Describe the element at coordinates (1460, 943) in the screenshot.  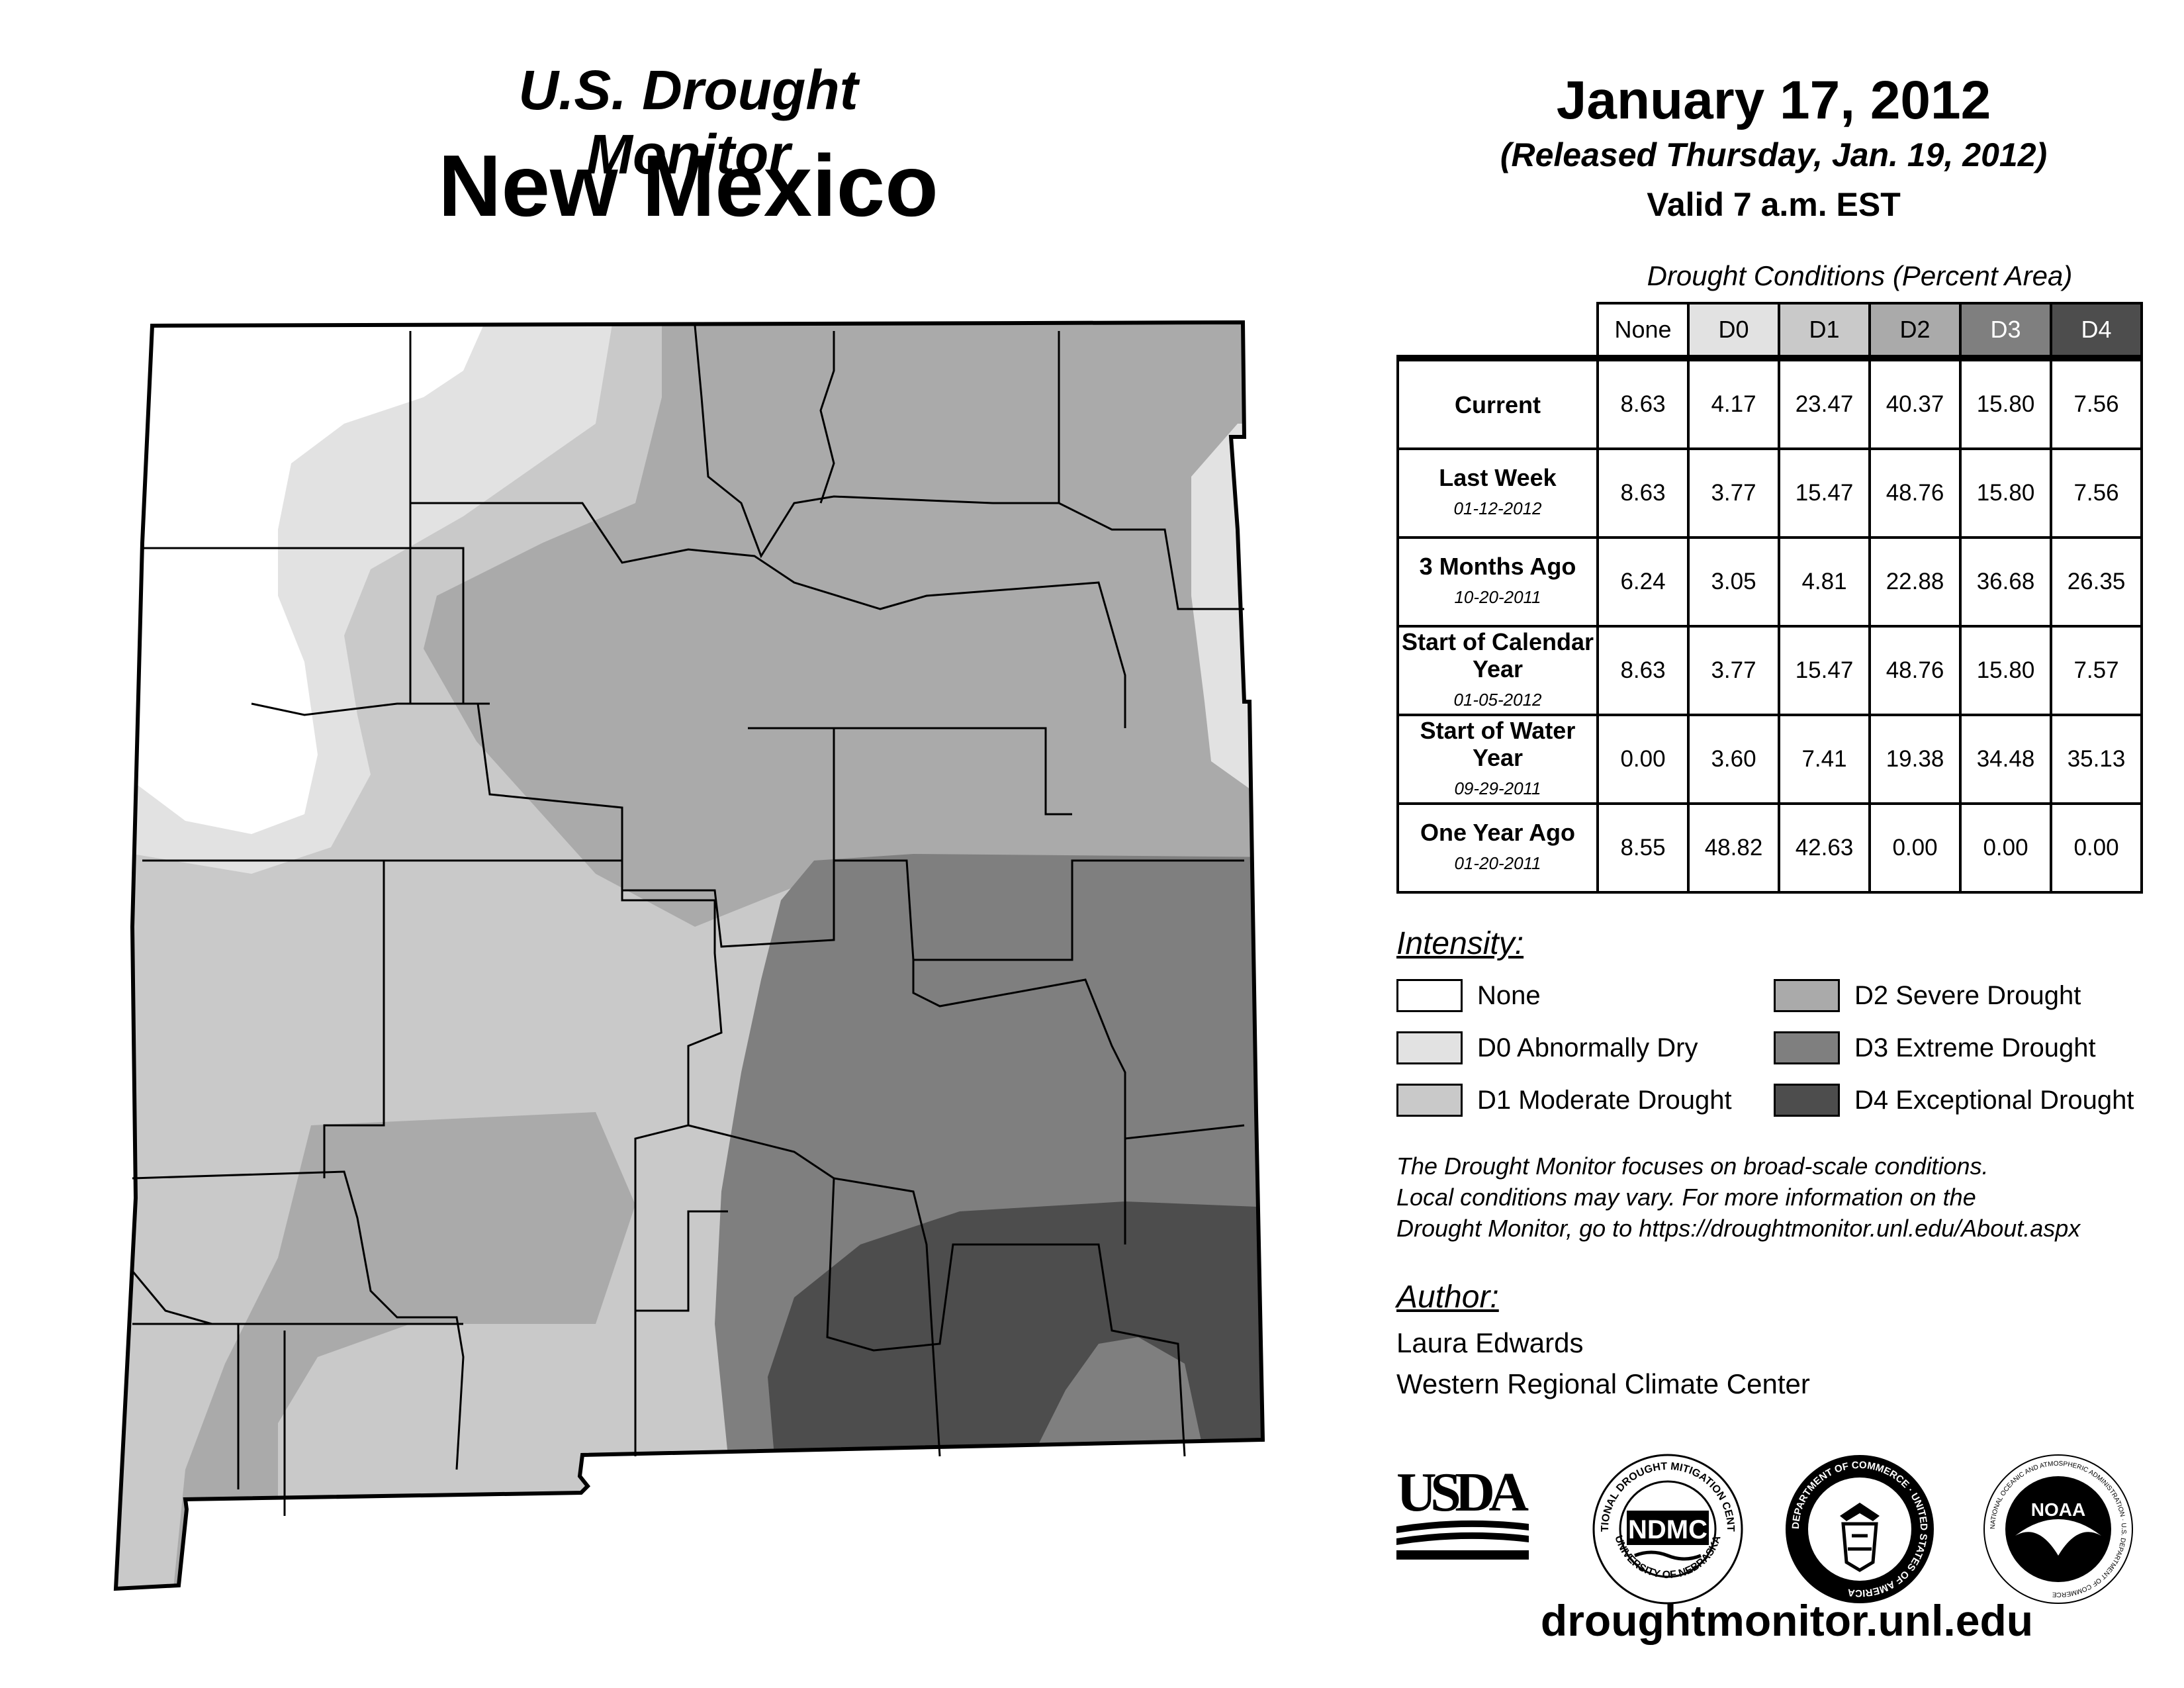
I see `legend-title: Intensity:` at that location.